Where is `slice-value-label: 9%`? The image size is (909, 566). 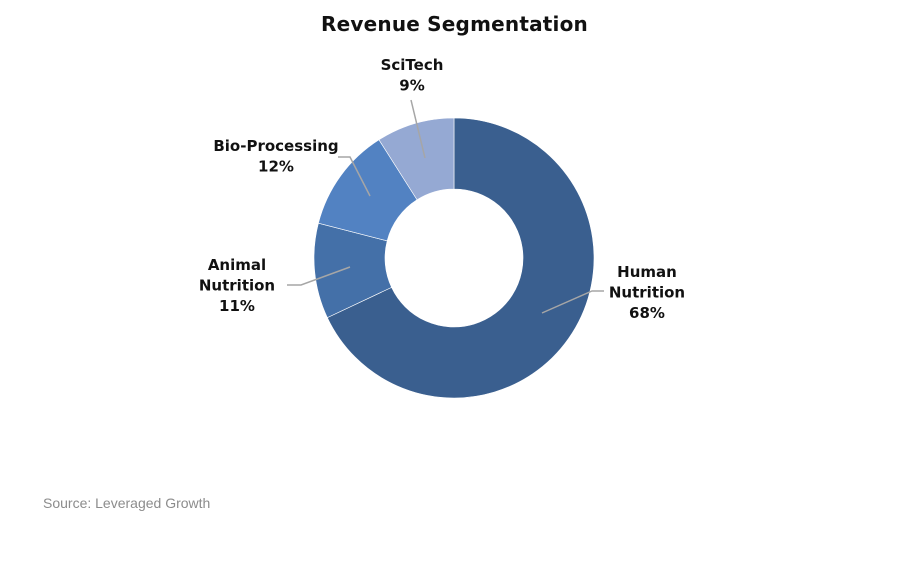 slice-value-label: 9% is located at coordinates (411, 86).